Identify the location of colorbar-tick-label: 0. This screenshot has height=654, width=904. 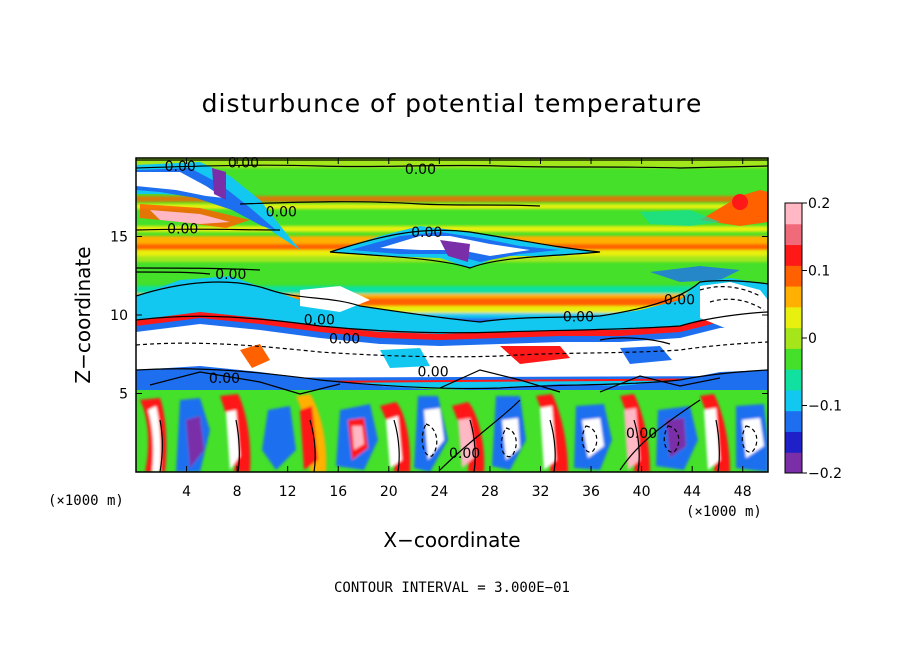
(812, 339).